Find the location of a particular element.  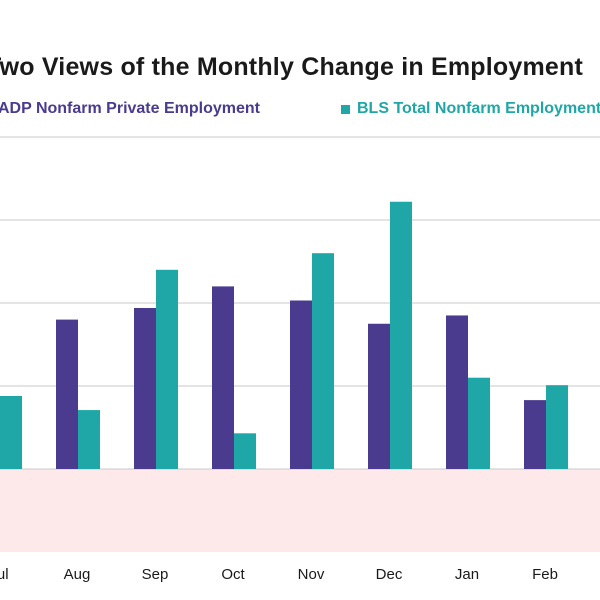

bar-adp-sep is located at coordinates (145, 388).